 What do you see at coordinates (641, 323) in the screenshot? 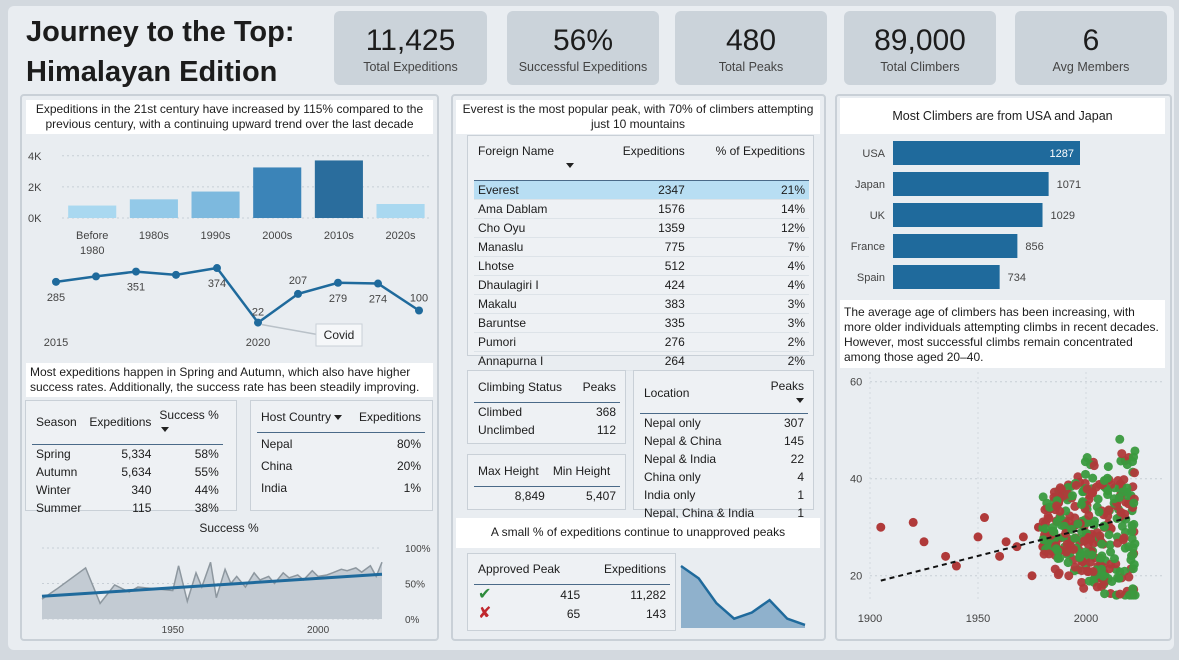
I see `table-row: Baruntse 335 3%` at bounding box center [641, 323].